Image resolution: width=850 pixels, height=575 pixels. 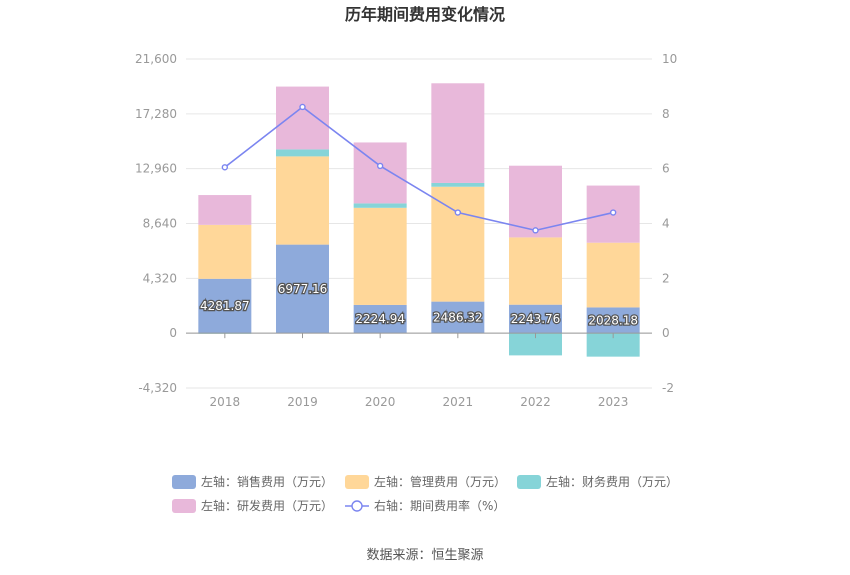 I want to click on bar-4-2018, so click(x=225, y=210).